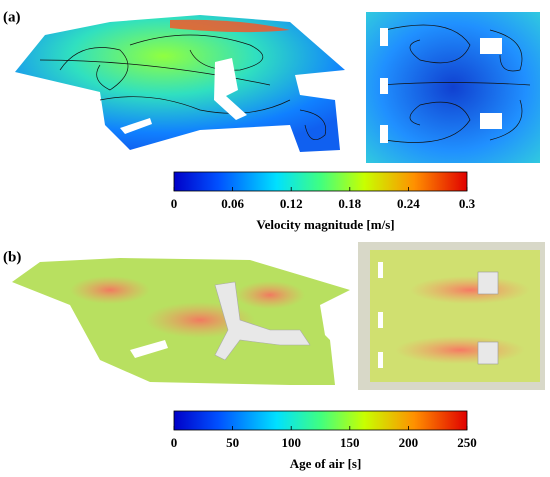 This screenshot has width=550, height=477. What do you see at coordinates (467, 442) in the screenshot?
I see `colorbar-tick-label: 250` at bounding box center [467, 442].